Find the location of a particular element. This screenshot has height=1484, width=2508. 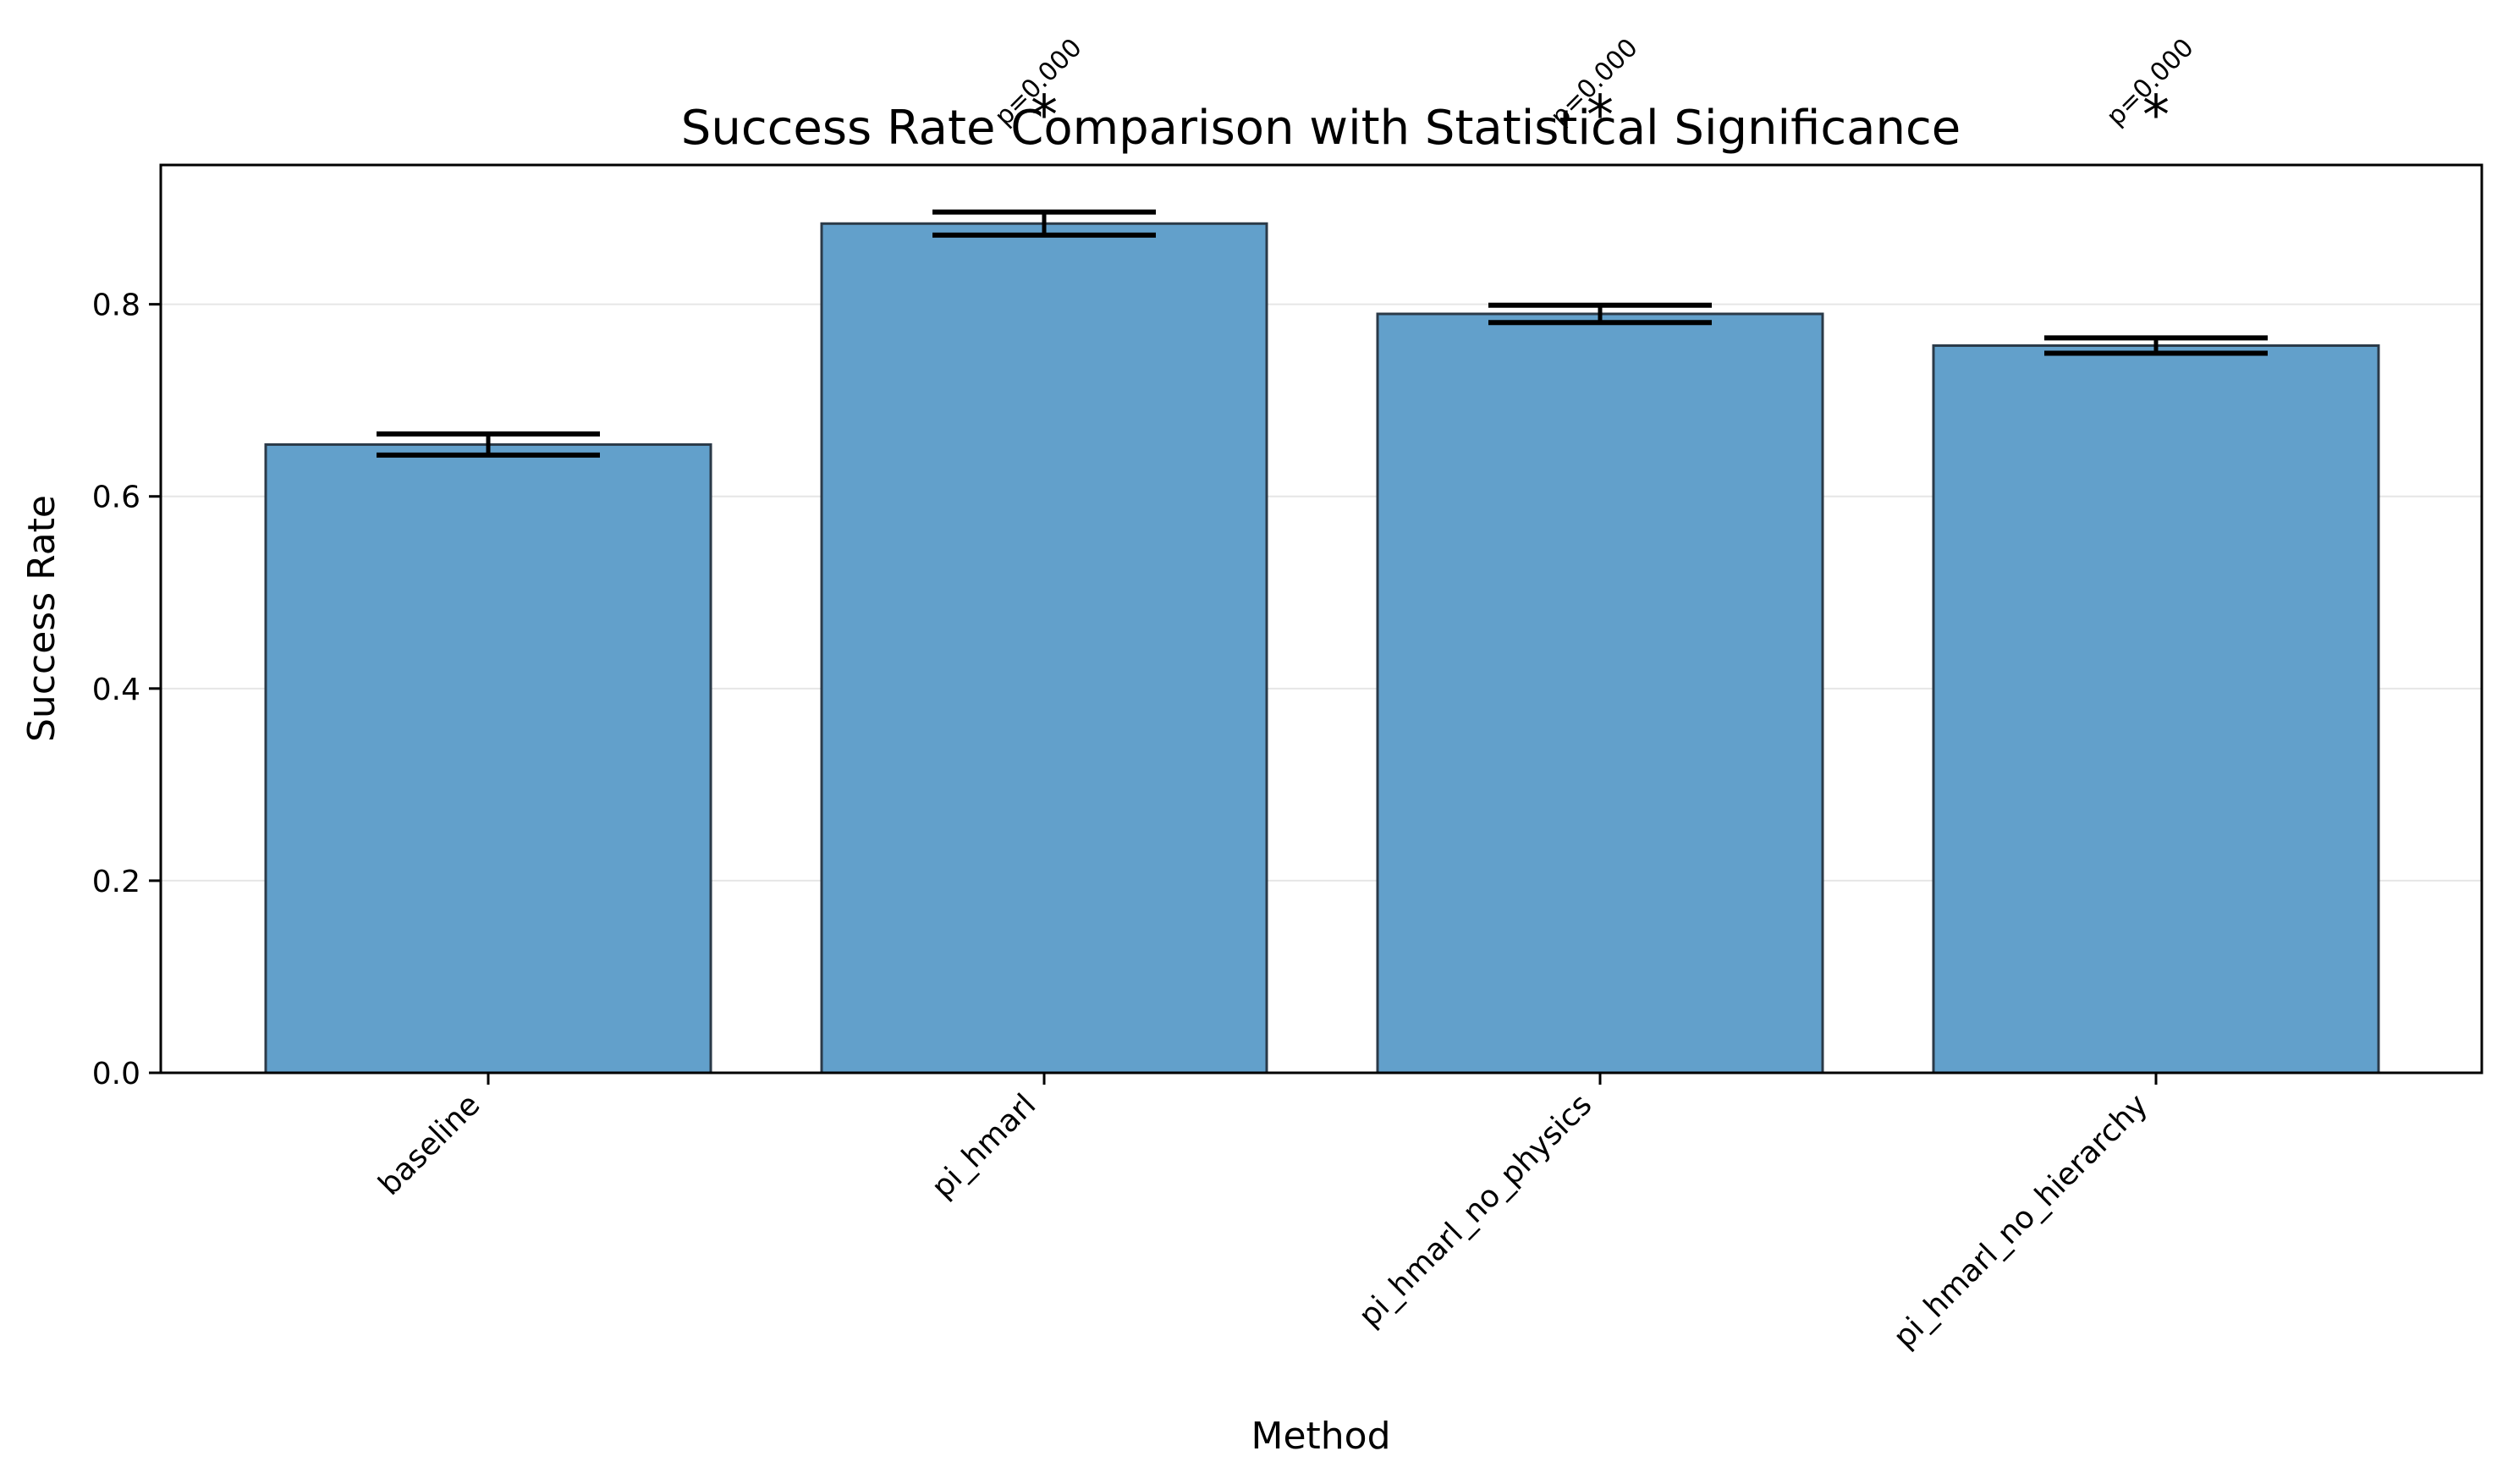

x-axis-label: Method is located at coordinates (1320, 1436).